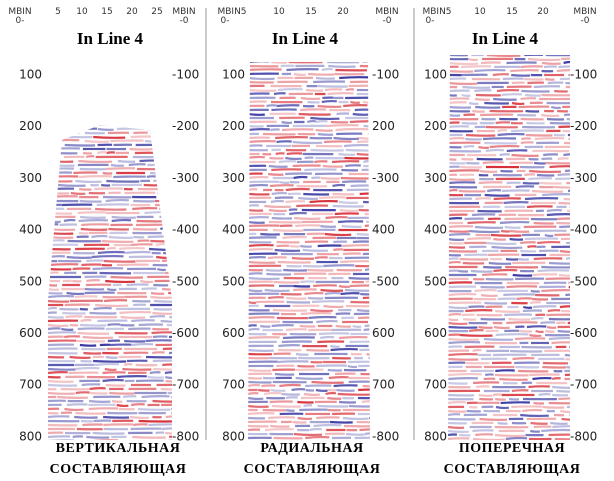  What do you see at coordinates (30, 126) in the screenshot?
I see `left-tick-label: 200` at bounding box center [30, 126].